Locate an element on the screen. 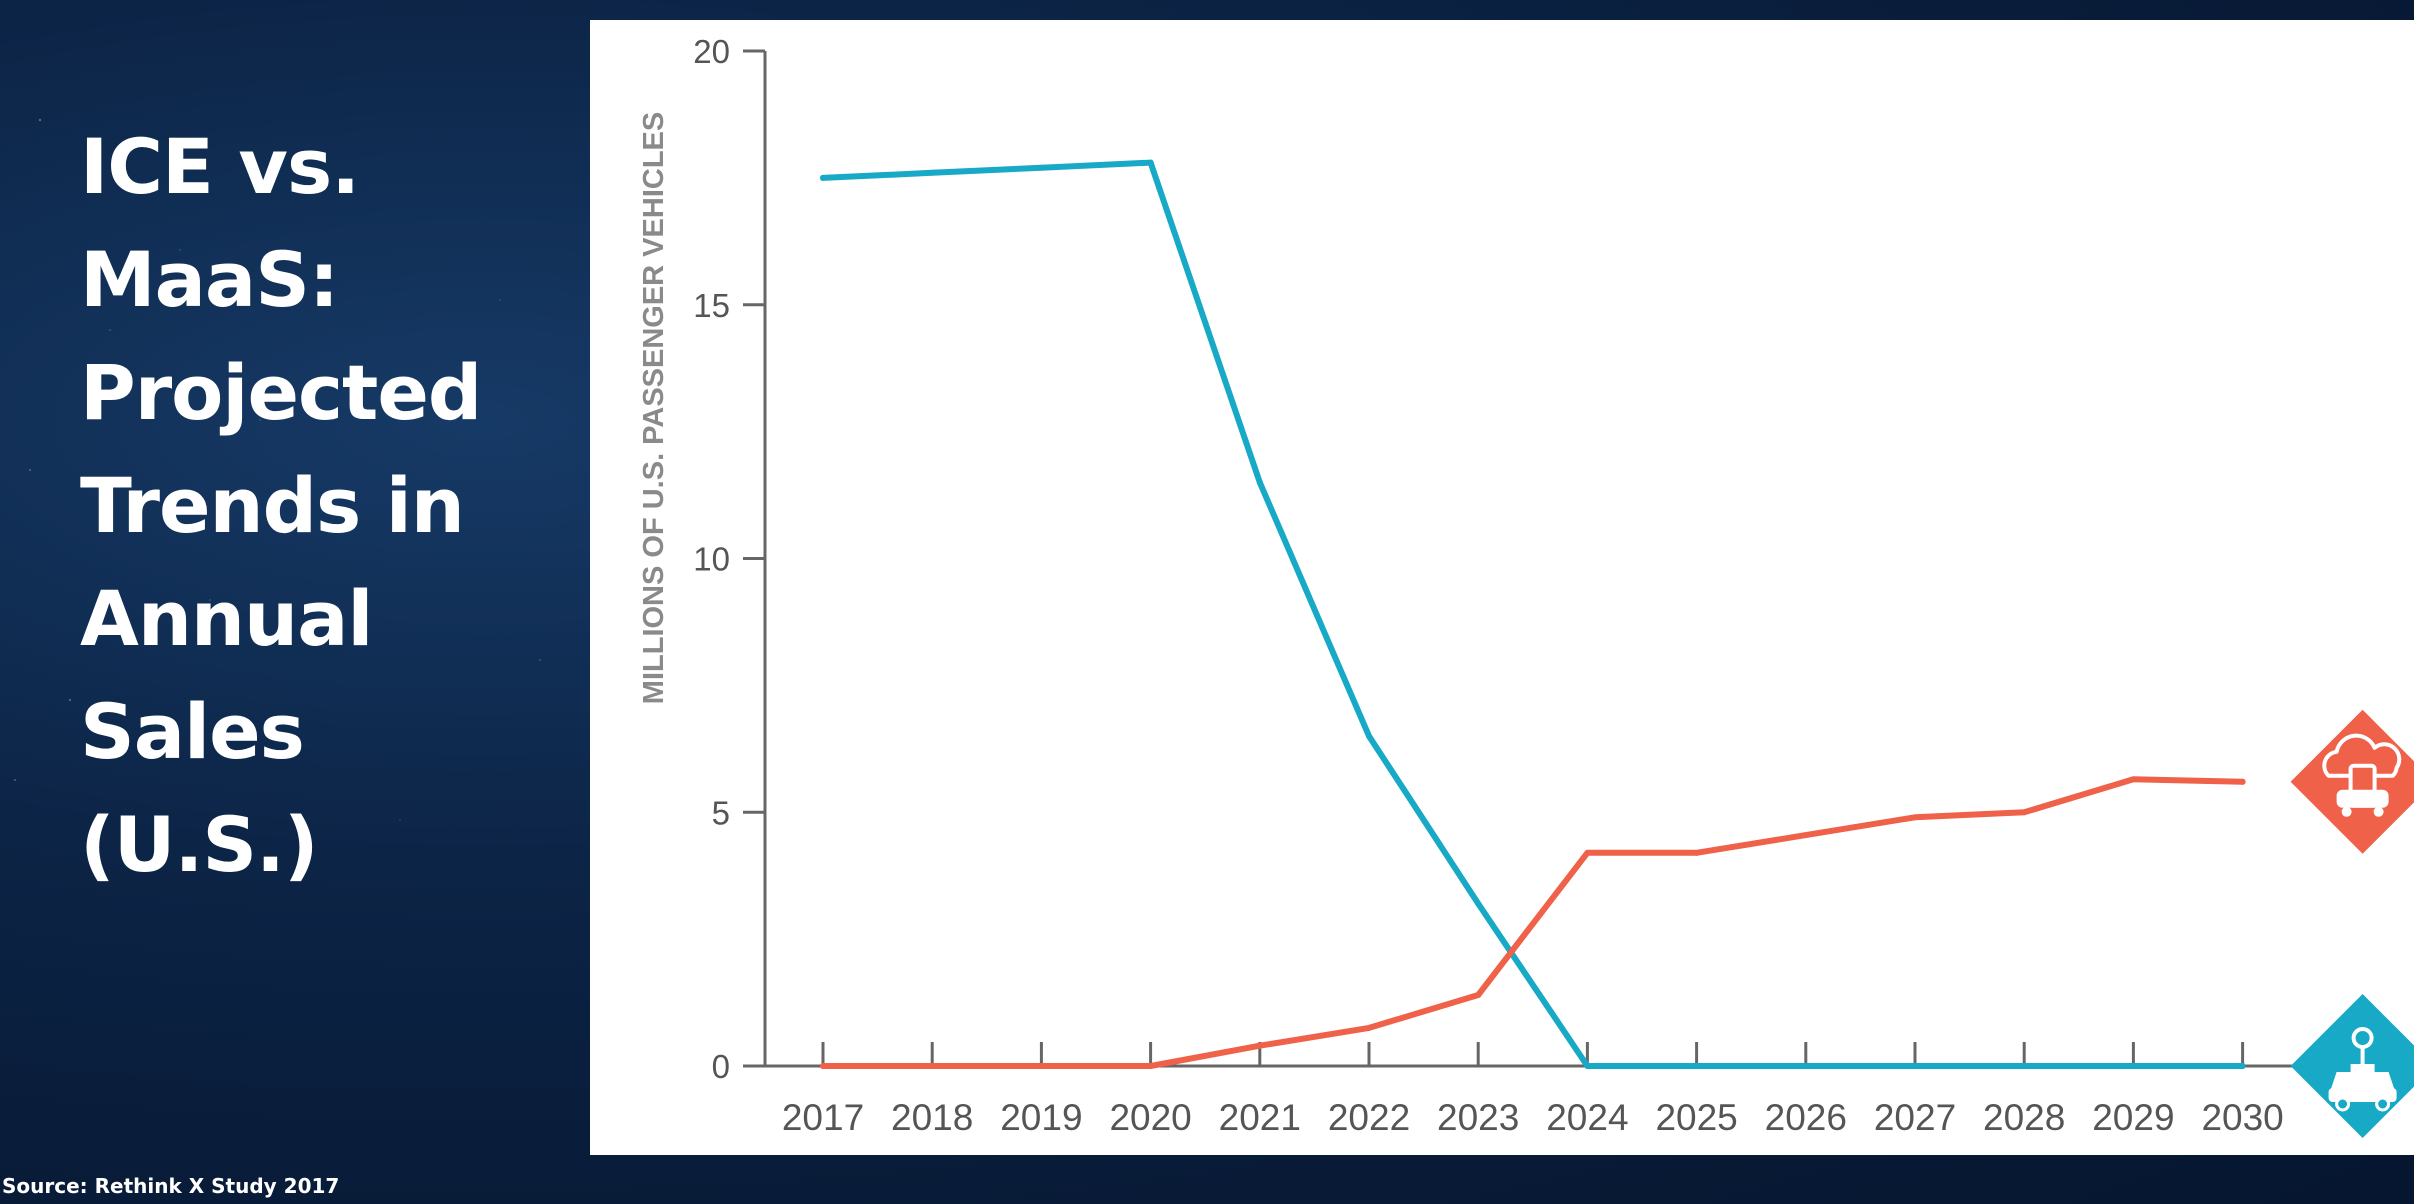 Image resolution: width=2414 pixels, height=1204 pixels. y-tick-label: 20 is located at coordinates (711, 51).